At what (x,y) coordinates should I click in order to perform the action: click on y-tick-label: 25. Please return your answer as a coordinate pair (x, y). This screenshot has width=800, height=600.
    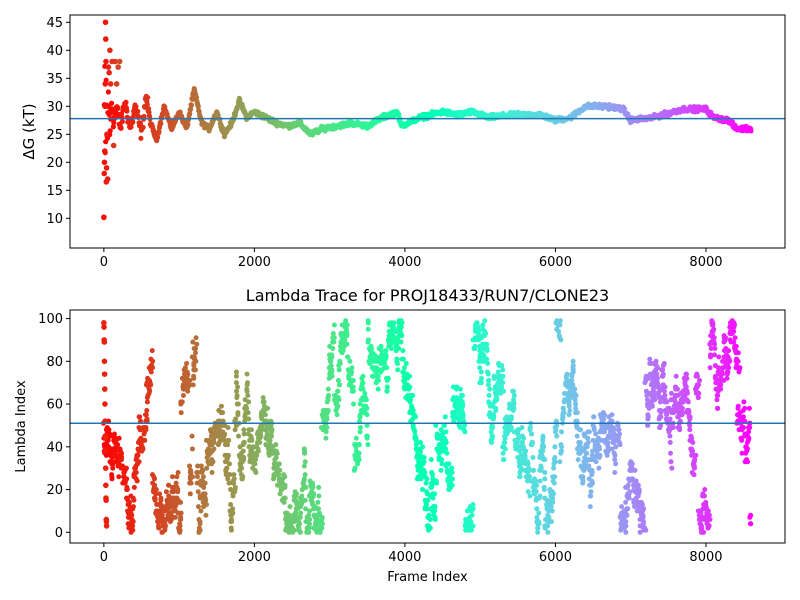
    Looking at the image, I should click on (54, 135).